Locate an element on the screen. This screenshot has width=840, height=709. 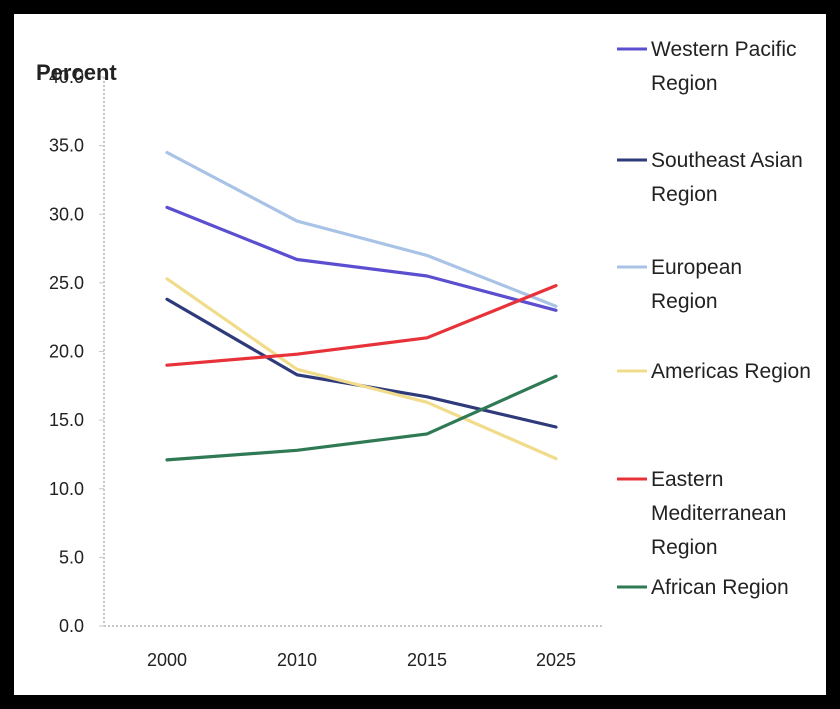
x-tick-label: 2025 is located at coordinates (556, 660).